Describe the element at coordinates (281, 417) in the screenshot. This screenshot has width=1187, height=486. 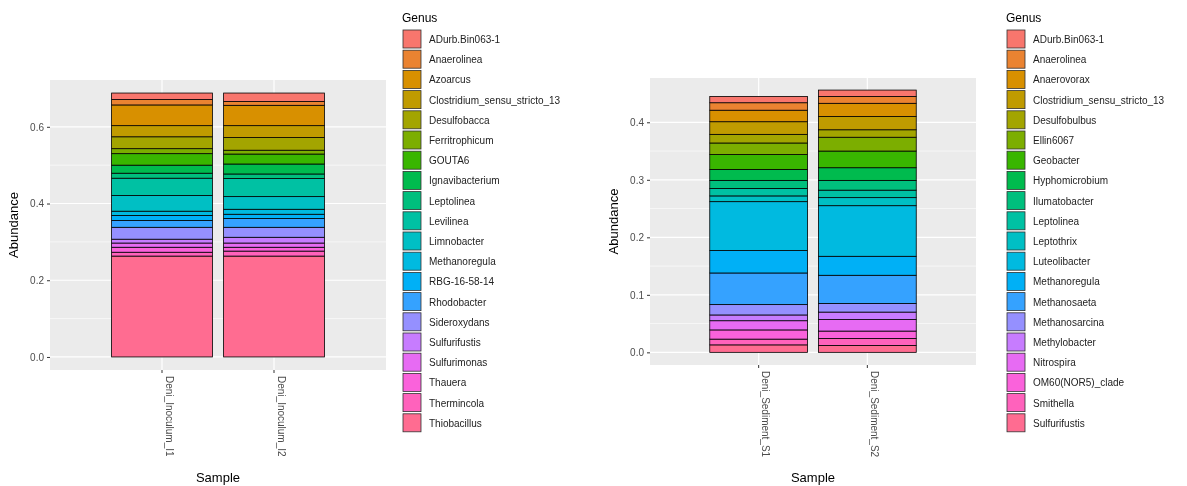
I see `x-tick-label: Deni_Inoculum_I2` at that location.